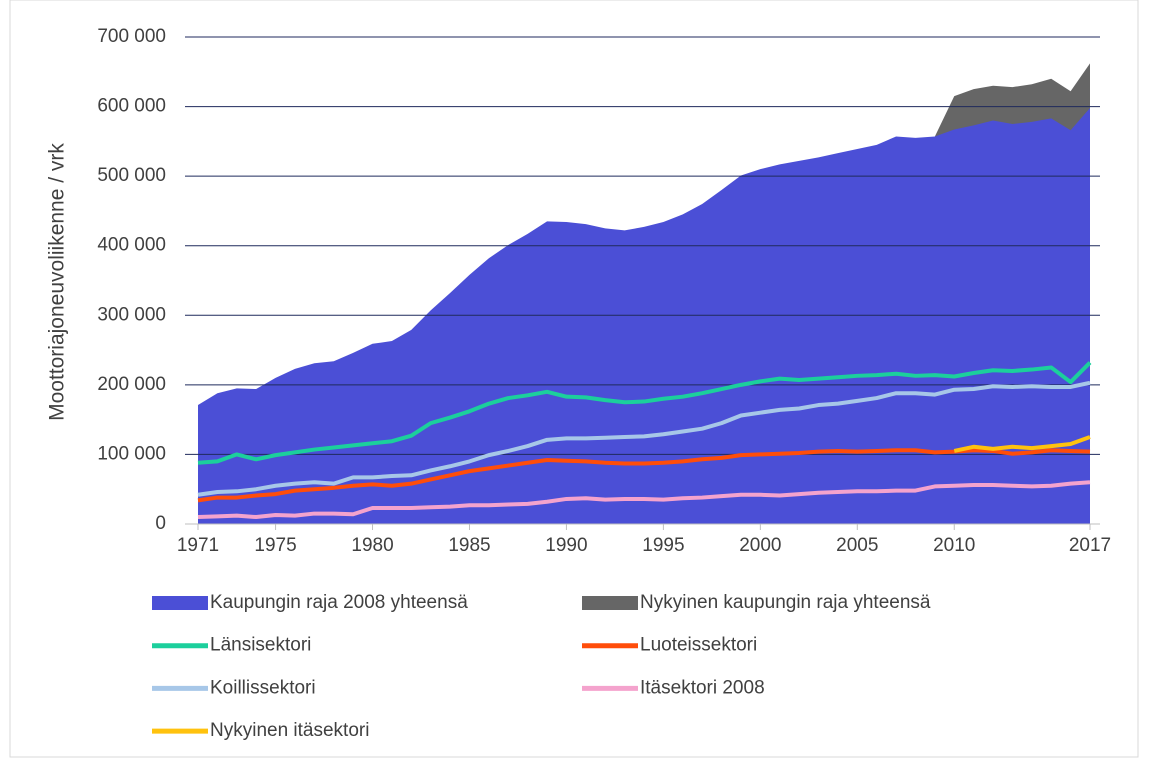 Image resolution: width=1149 pixels, height=758 pixels. Describe the element at coordinates (702, 687) in the screenshot. I see `legend-label: Itäsektori 2008` at that location.